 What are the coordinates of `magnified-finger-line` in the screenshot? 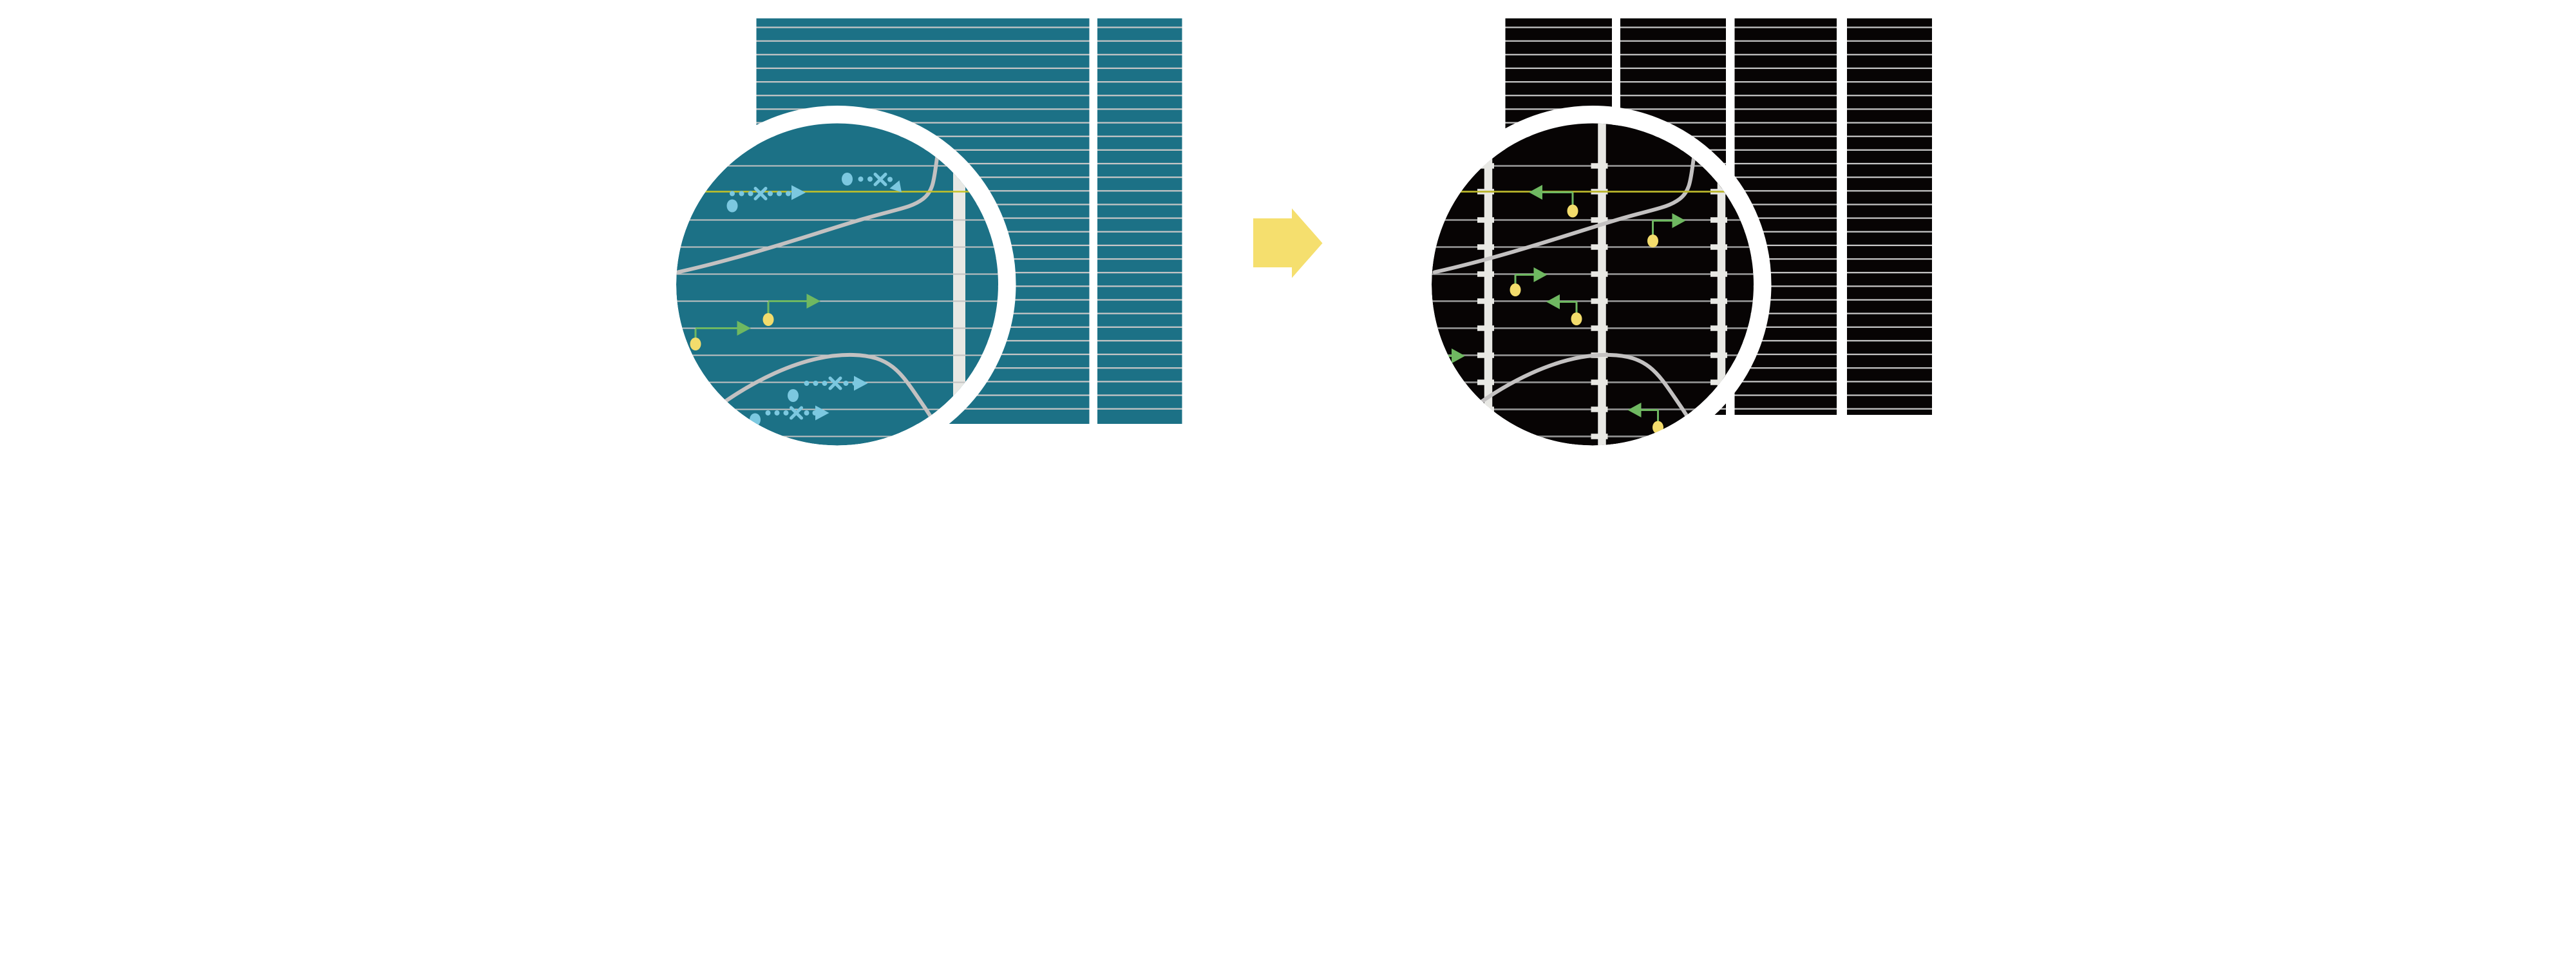 It's located at (837, 274).